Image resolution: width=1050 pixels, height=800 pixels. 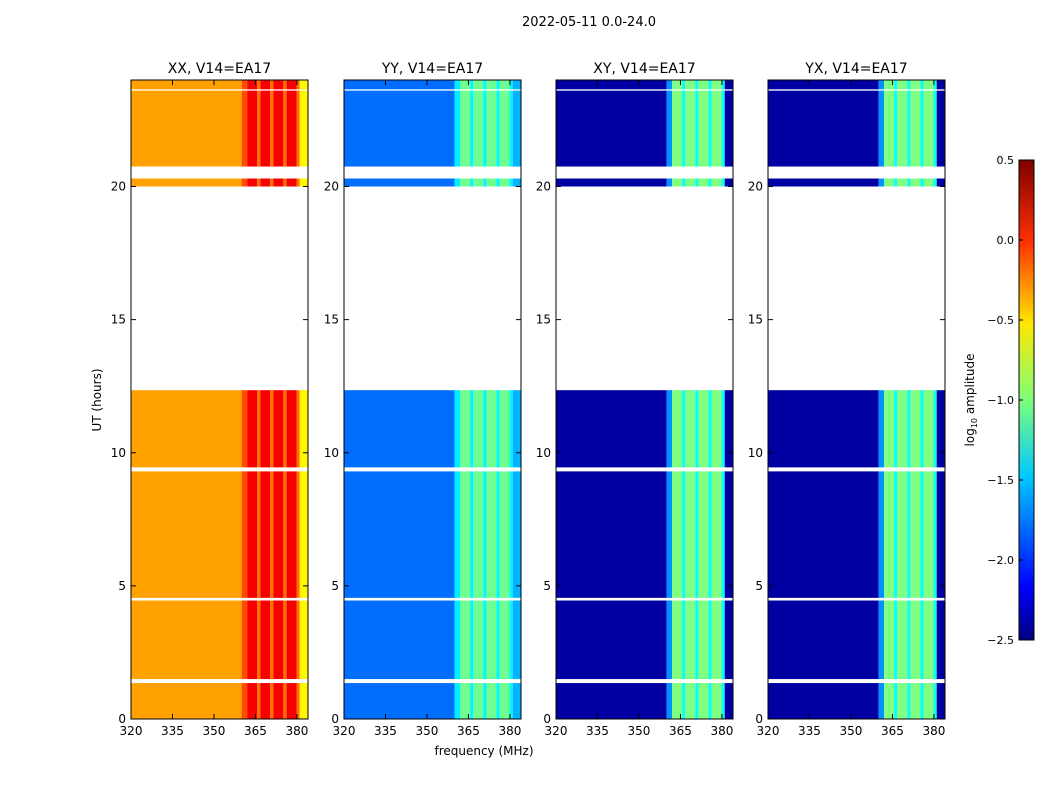 What do you see at coordinates (855, 69) in the screenshot?
I see `panel-title: YX, V14=EA17` at bounding box center [855, 69].